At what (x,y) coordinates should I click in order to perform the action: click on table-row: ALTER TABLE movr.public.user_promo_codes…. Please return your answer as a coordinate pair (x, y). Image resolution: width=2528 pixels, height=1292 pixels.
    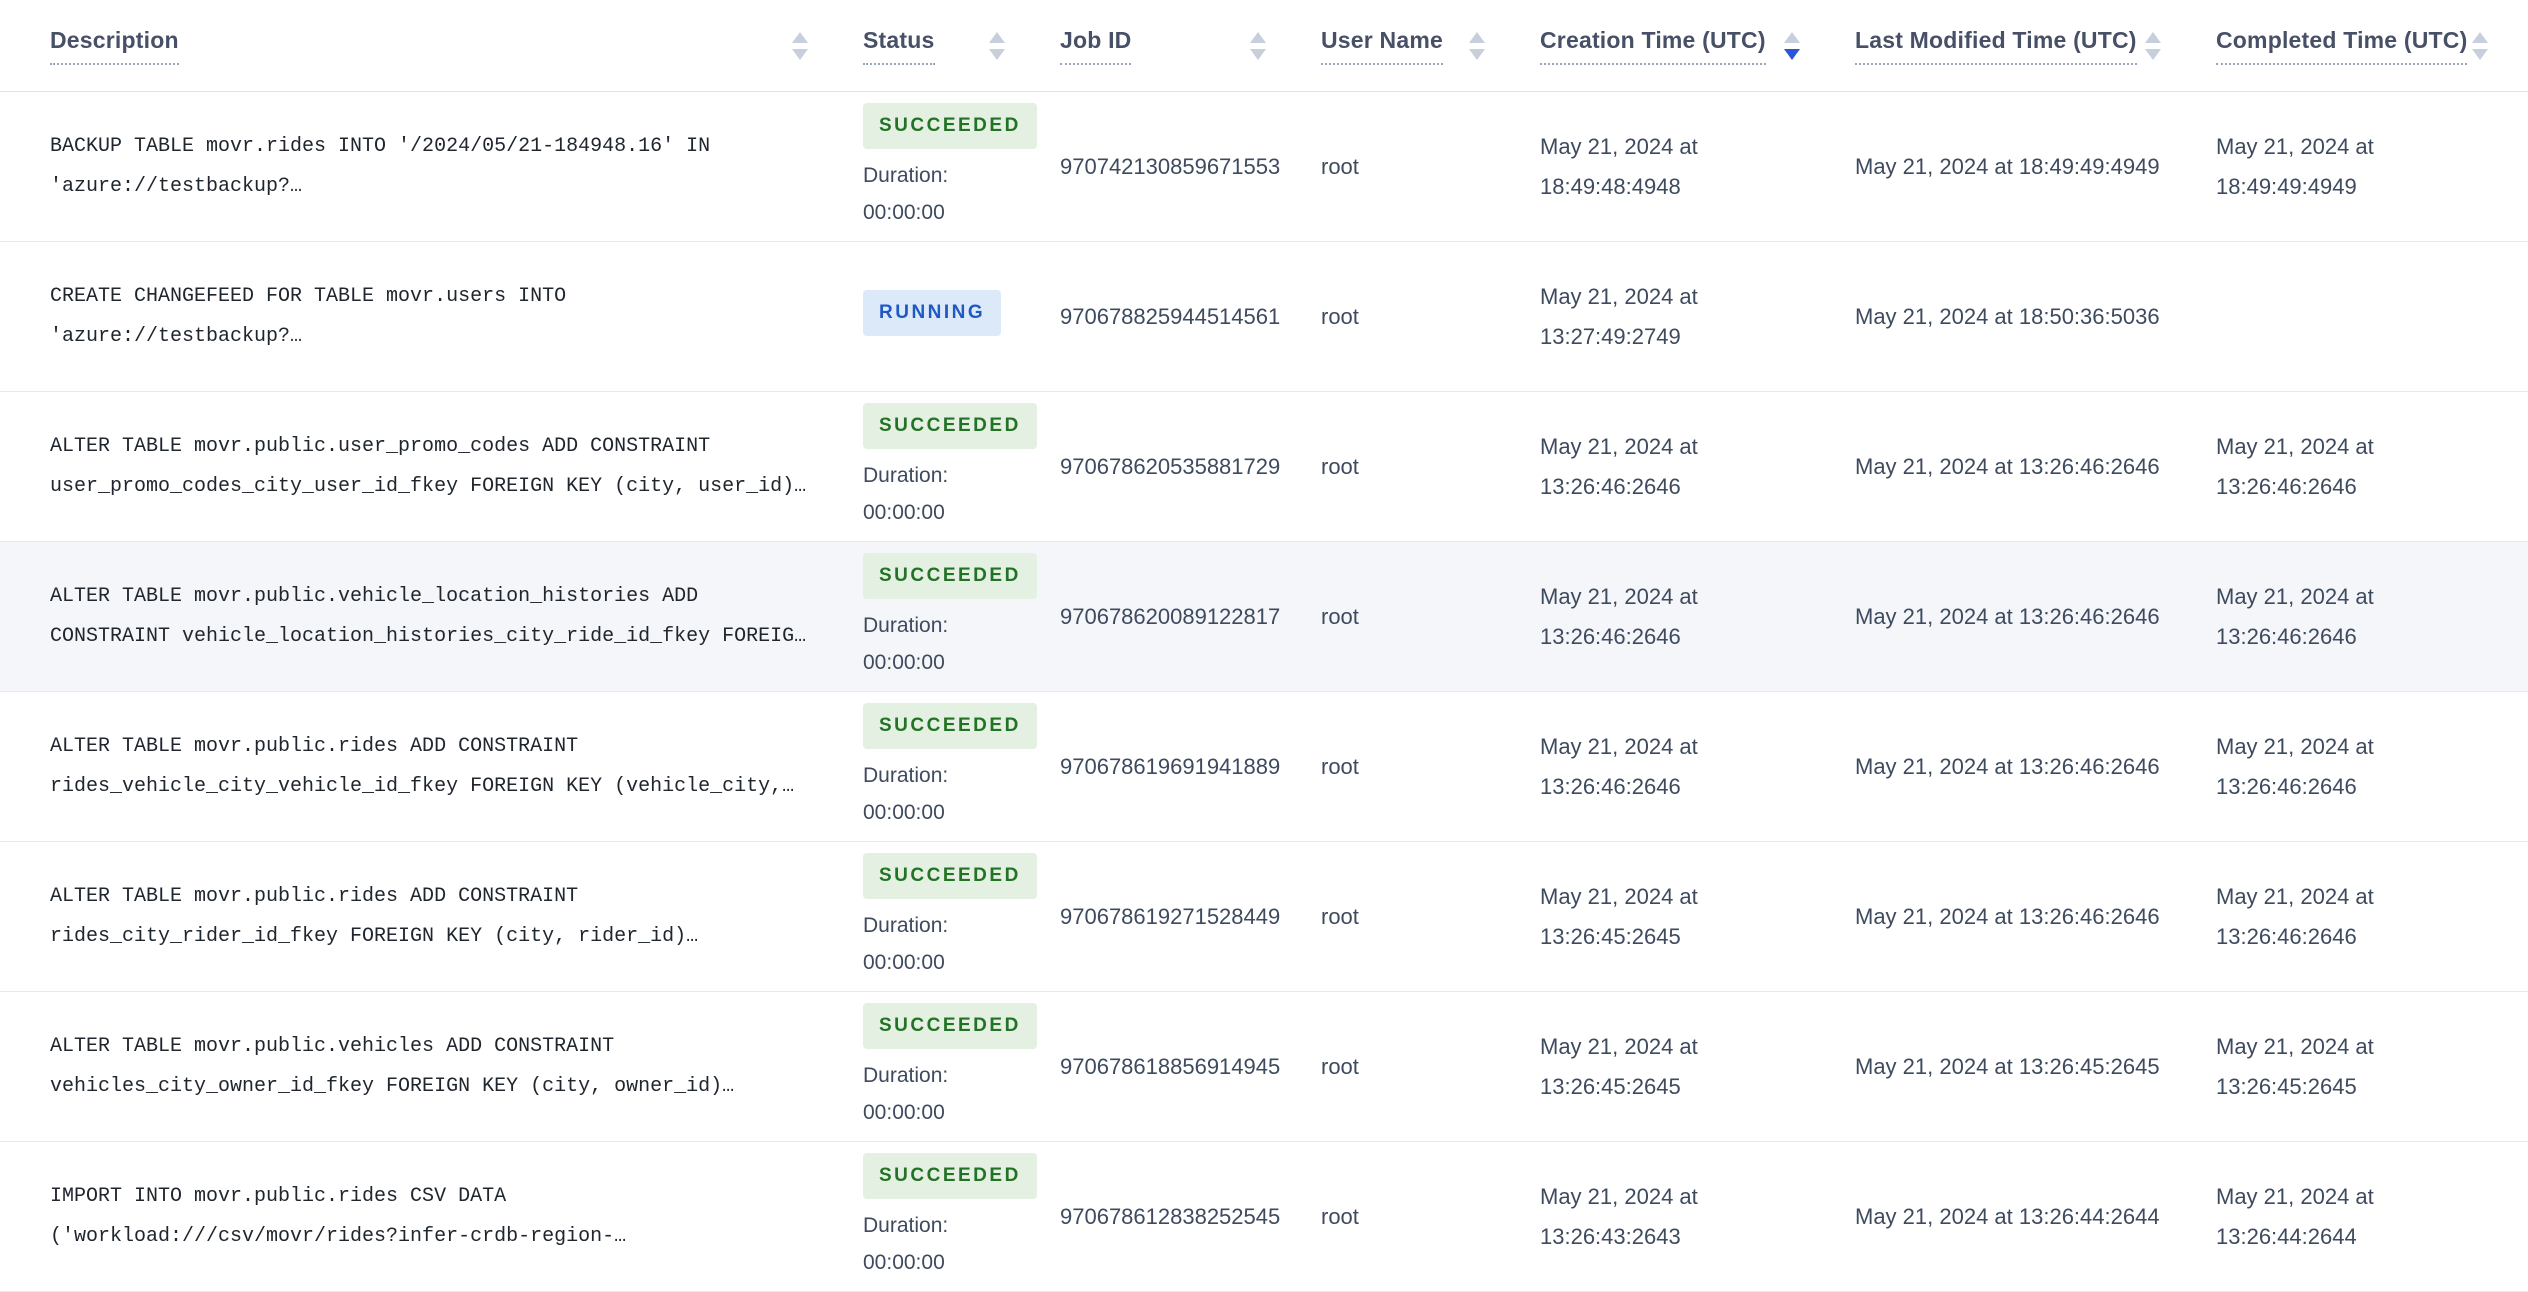
    Looking at the image, I should click on (1264, 467).